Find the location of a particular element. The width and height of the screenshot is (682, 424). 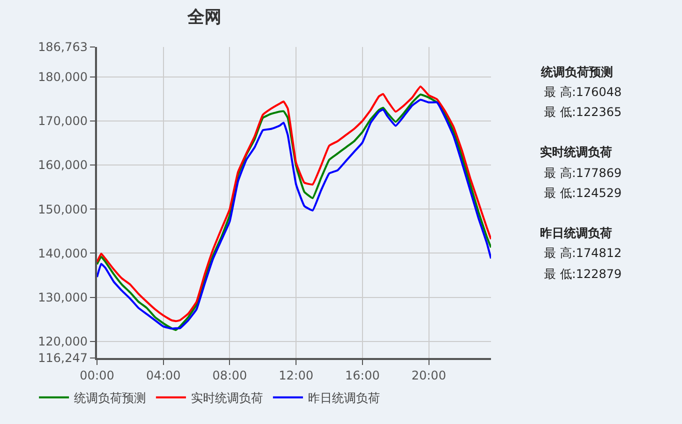

y-tick-label: 160,000 is located at coordinates (63, 165).